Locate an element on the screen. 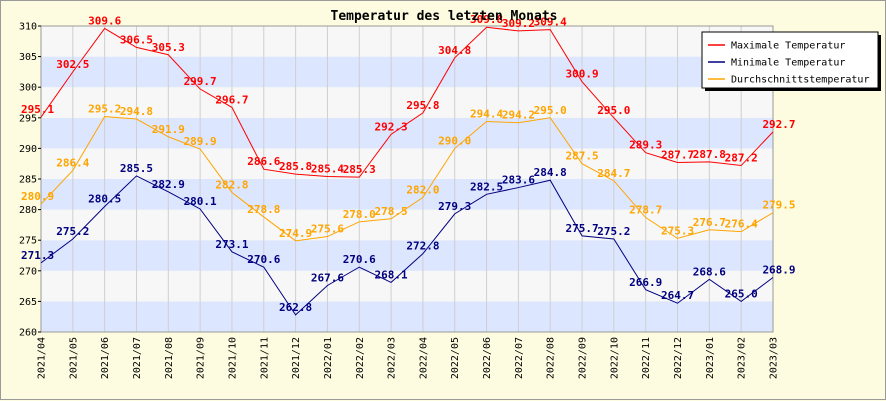  data-label: 284.8 is located at coordinates (550, 172).